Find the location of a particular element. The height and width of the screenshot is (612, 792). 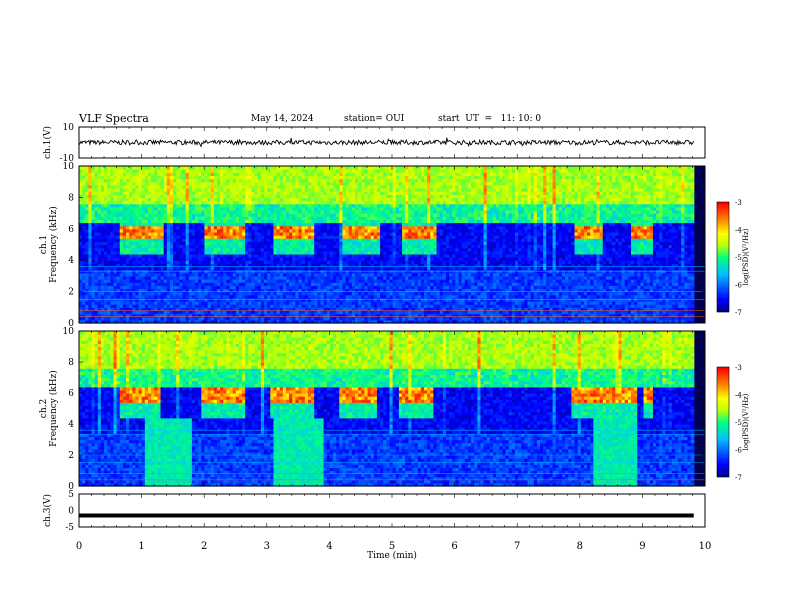

start-time-label: start UT = 11: 10: 0 is located at coordinates (489, 119).